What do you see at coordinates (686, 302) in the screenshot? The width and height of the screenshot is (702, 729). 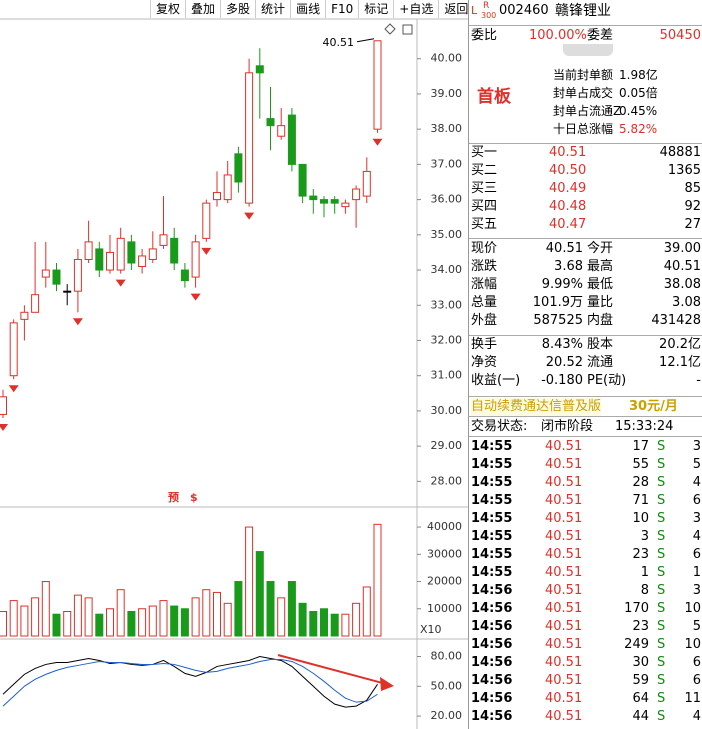 I see `text: 3.08` at bounding box center [686, 302].